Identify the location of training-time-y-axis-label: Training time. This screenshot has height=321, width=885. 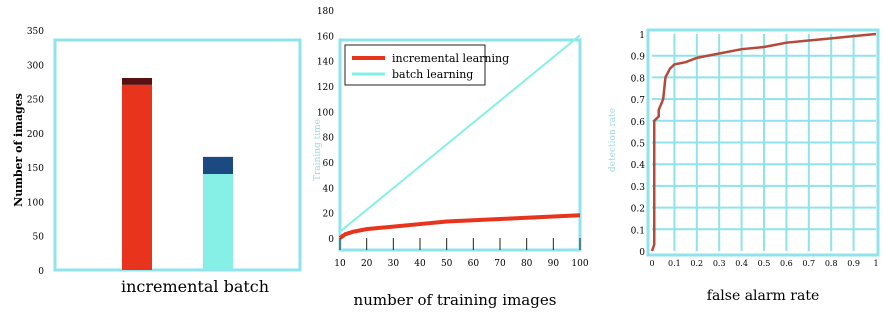
(318, 150).